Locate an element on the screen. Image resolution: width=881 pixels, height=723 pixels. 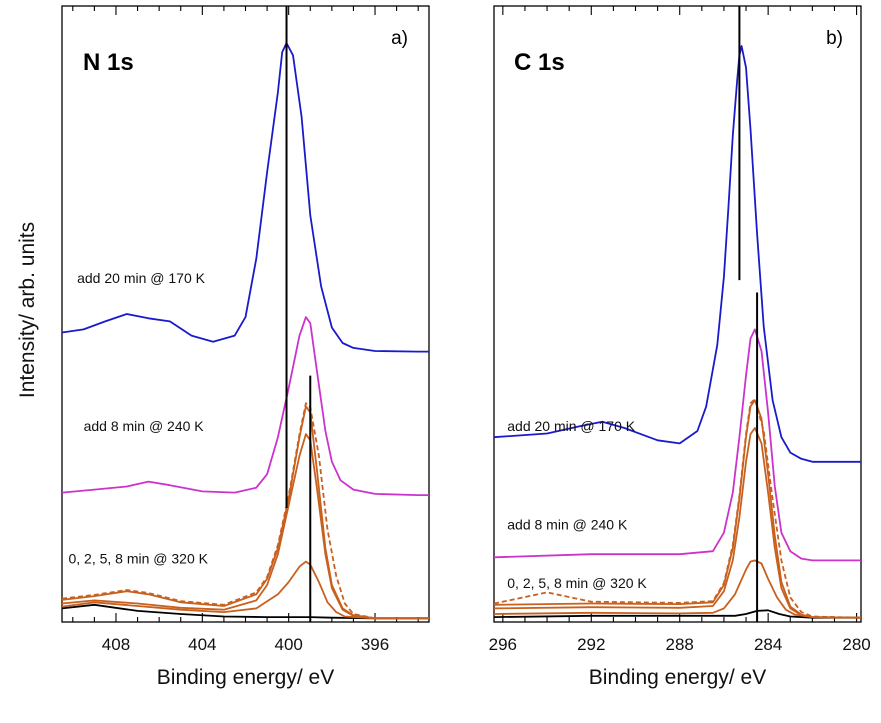
x-tick-label: 280 is located at coordinates (856, 644).